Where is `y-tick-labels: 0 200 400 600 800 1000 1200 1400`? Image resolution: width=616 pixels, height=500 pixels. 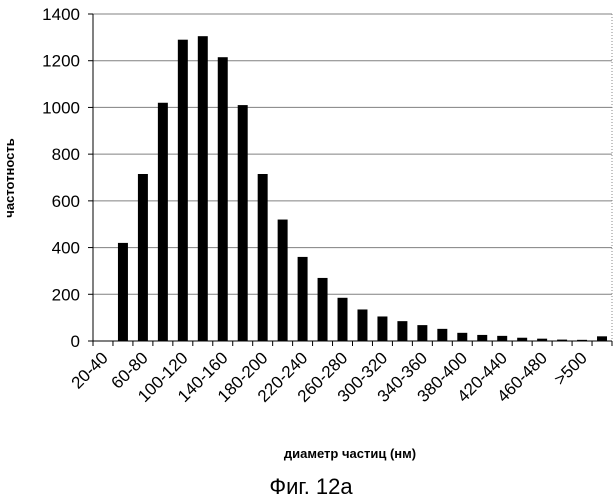
y-tick-labels: 0 200 400 600 800 1000 1200 1400 is located at coordinates (61, 178).